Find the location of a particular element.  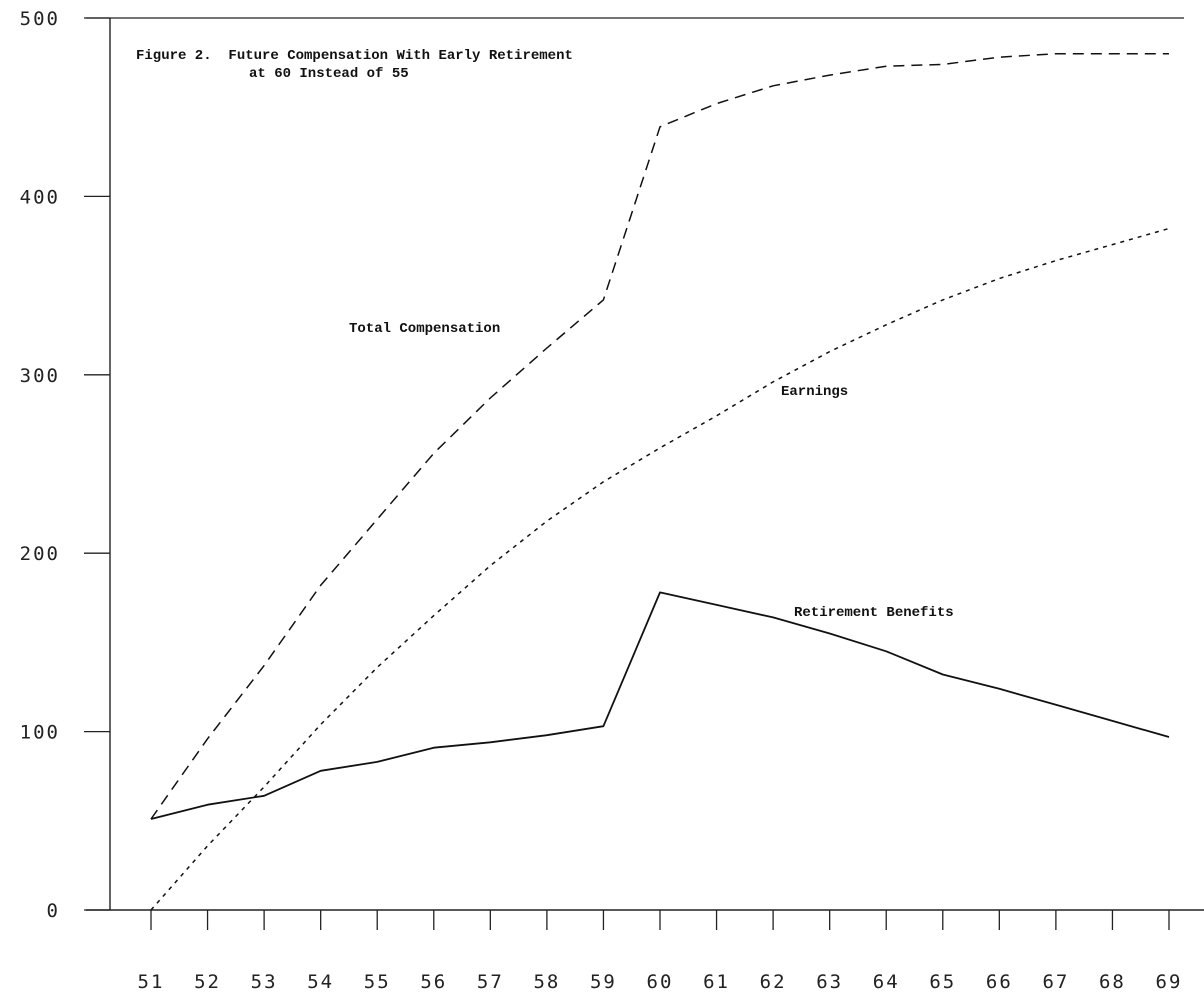

y-tick-label: 300 is located at coordinates (40, 376).